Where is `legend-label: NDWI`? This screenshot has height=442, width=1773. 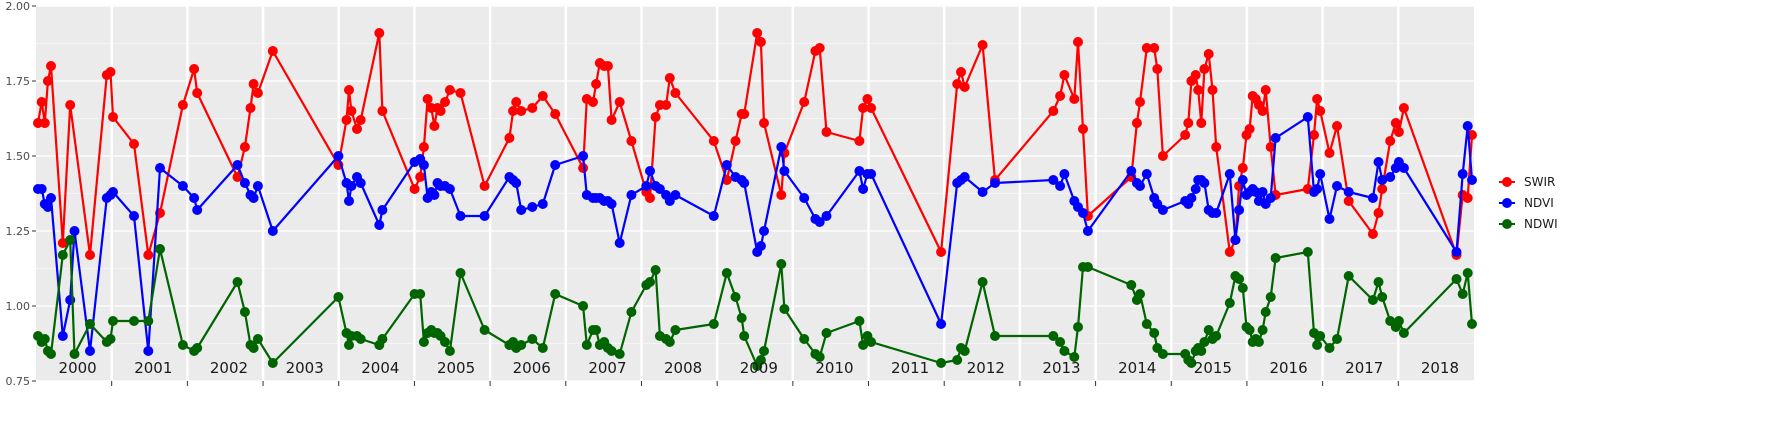 legend-label: NDWI is located at coordinates (1541, 224).